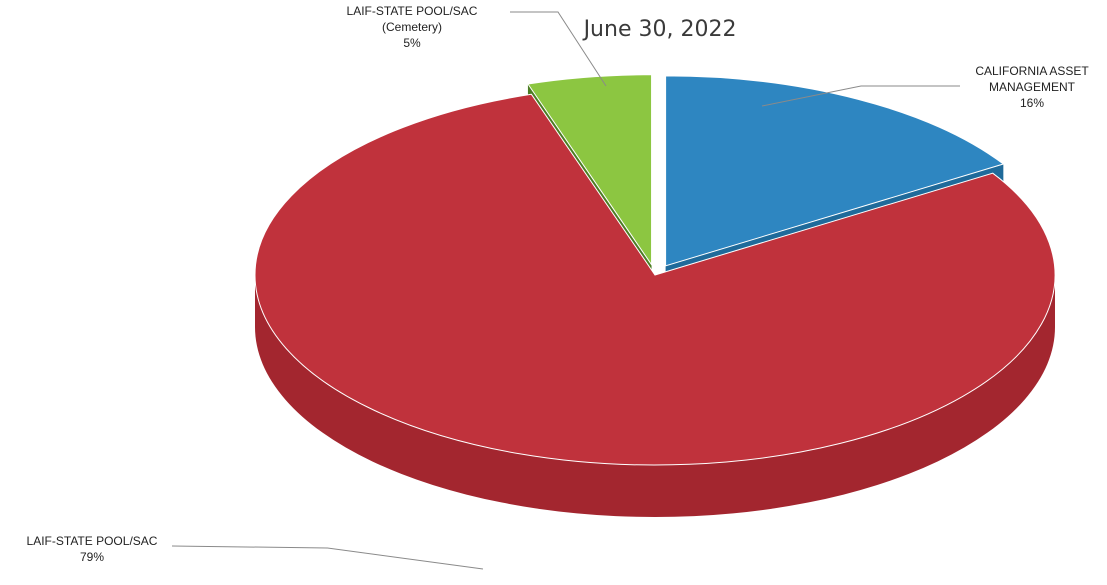 This screenshot has width=1107, height=585. What do you see at coordinates (659, 29) in the screenshot?
I see `chart-title: June 30, 2022` at bounding box center [659, 29].